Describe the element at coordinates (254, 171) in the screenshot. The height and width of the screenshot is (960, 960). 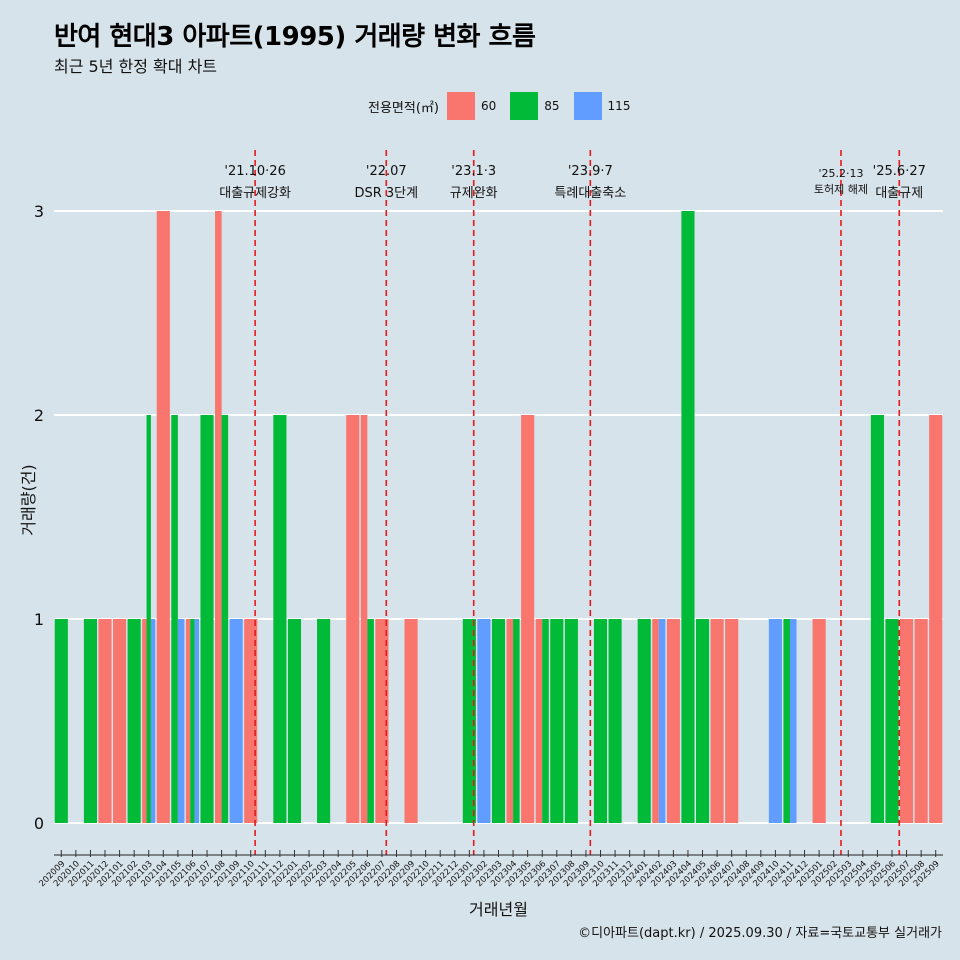
I see `event-date-label: '21.10·26` at that location.